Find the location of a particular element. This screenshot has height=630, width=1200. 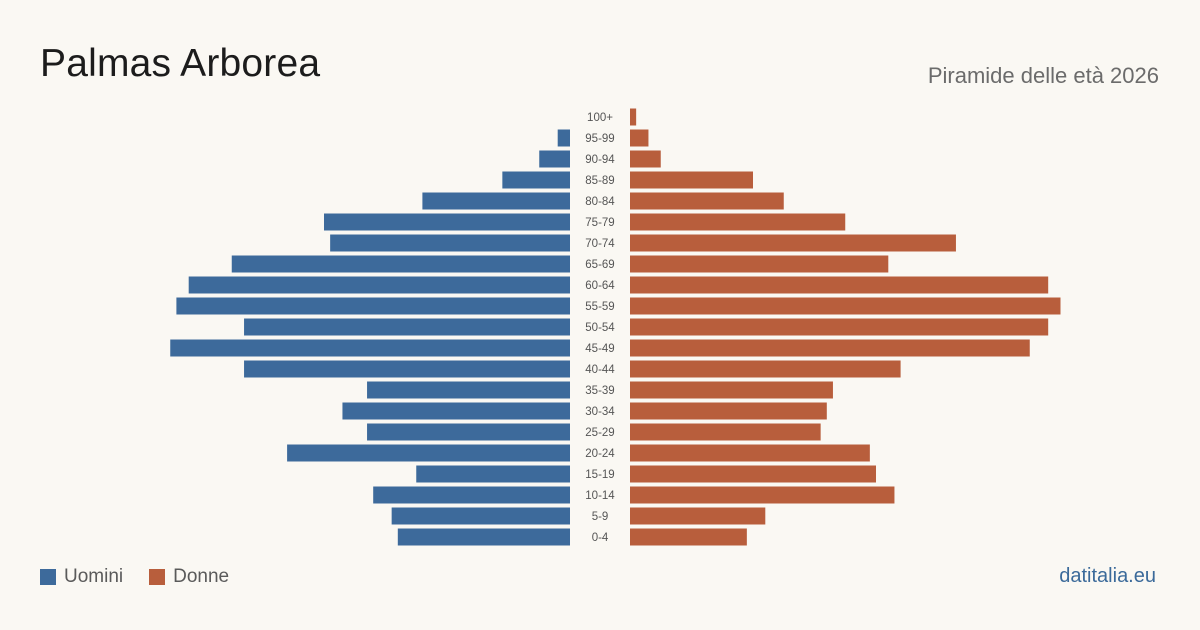

age-label-0-4: 0-4 is located at coordinates (600, 538).